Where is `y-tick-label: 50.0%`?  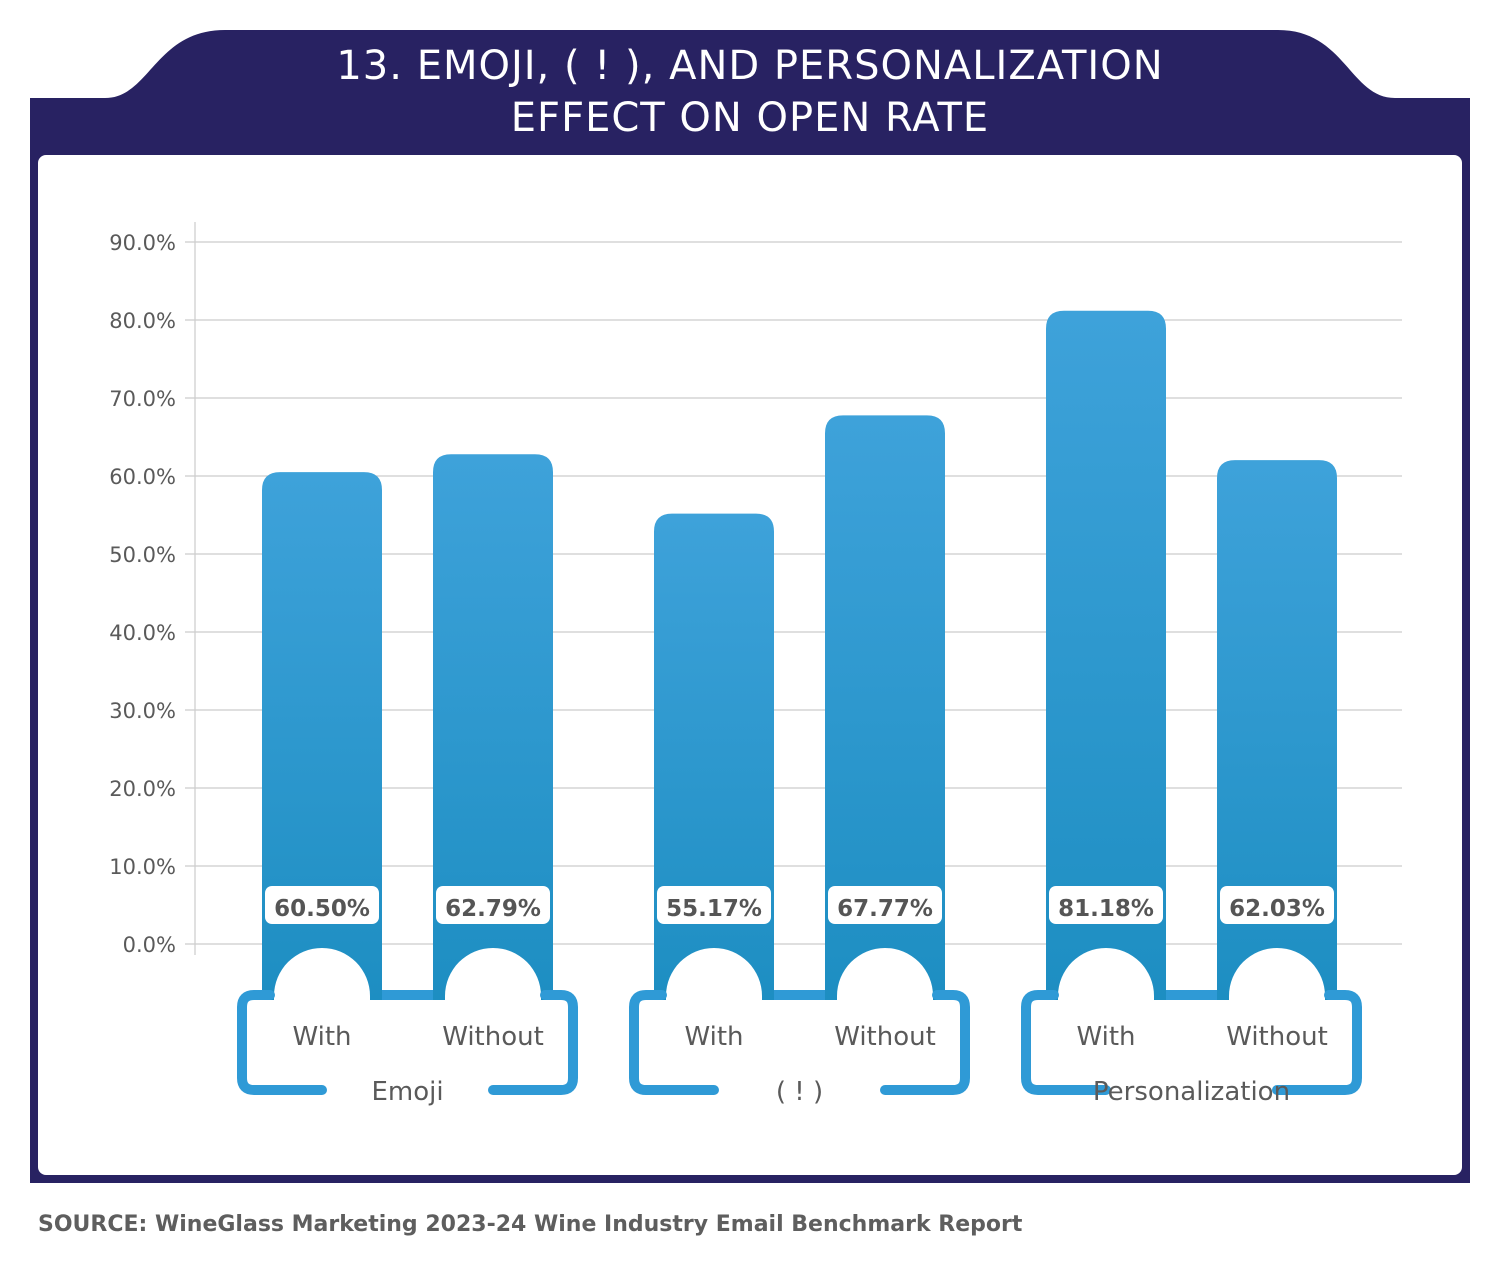 y-tick-label: 50.0% is located at coordinates (142, 555).